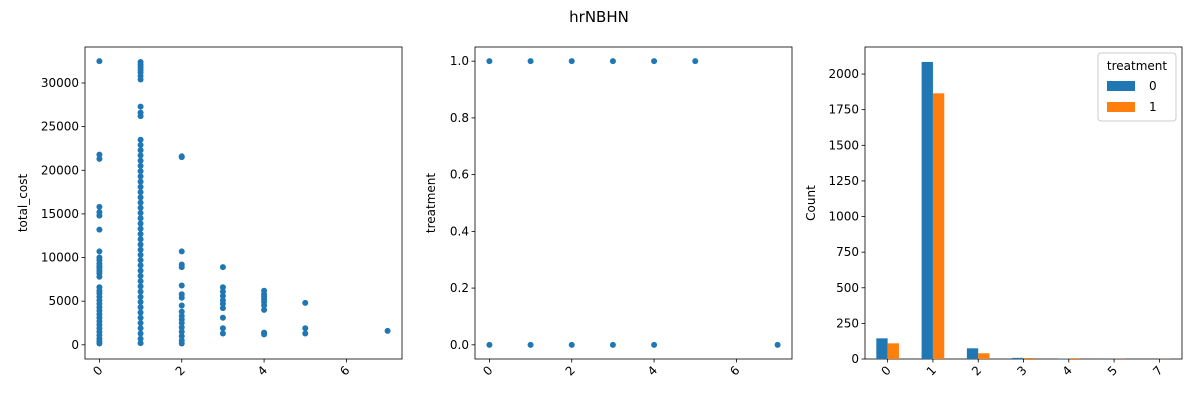 This screenshot has height=400, width=1200. What do you see at coordinates (599, 17) in the screenshot?
I see `figure-title: hrNBHN` at bounding box center [599, 17].